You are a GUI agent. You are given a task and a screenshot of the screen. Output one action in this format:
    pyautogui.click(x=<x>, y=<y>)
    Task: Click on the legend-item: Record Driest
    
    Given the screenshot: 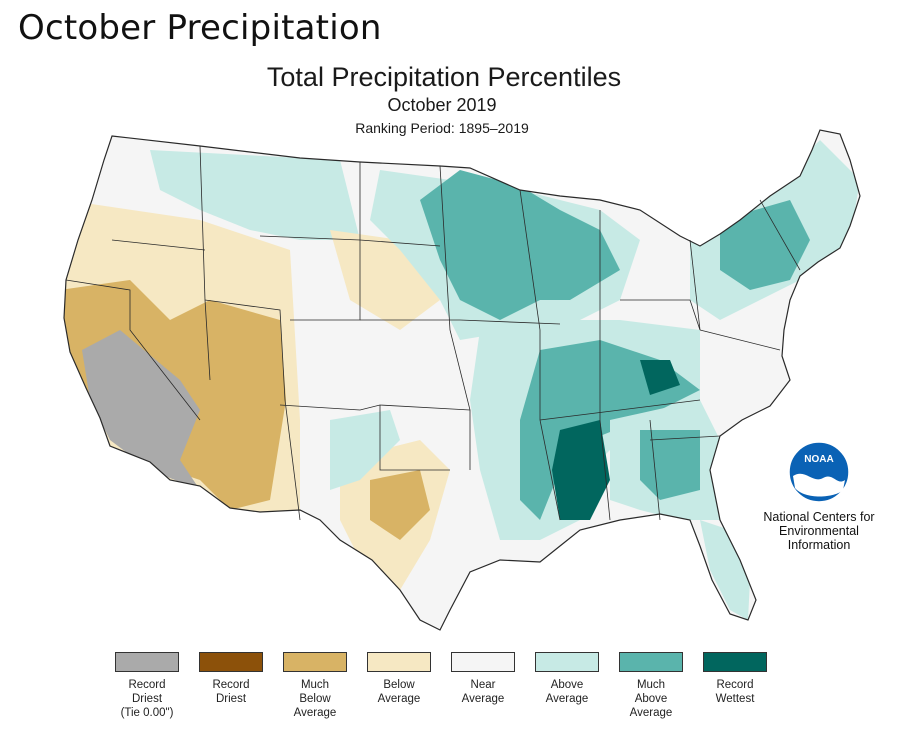 What is the action you would take?
    pyautogui.click(x=231, y=679)
    